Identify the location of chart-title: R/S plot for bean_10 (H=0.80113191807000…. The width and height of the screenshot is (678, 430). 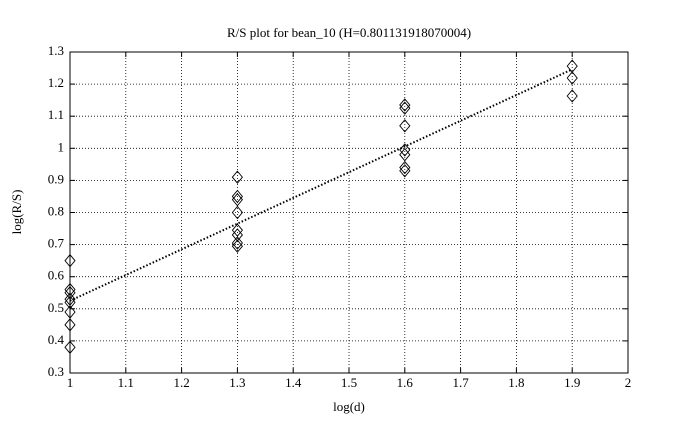
(349, 32).